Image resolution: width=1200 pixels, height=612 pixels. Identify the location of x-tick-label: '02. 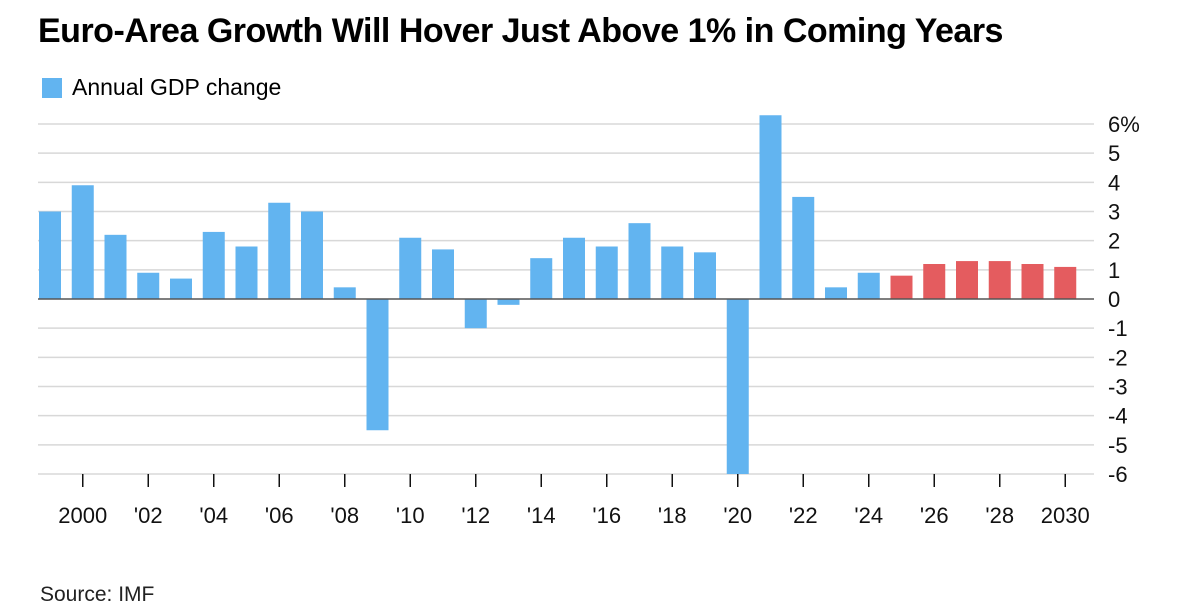
(148, 515).